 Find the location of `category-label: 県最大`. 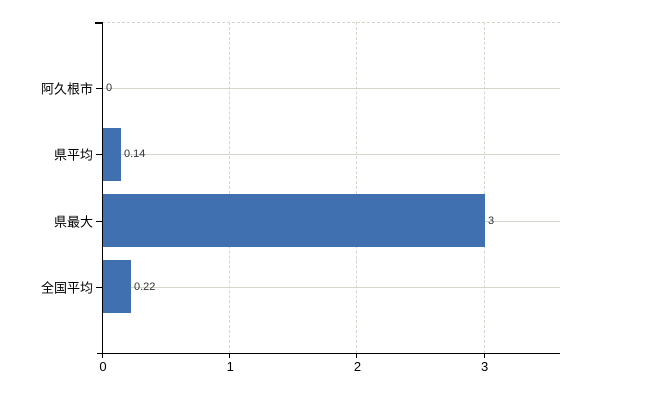

category-label: 県最大 is located at coordinates (73, 222).